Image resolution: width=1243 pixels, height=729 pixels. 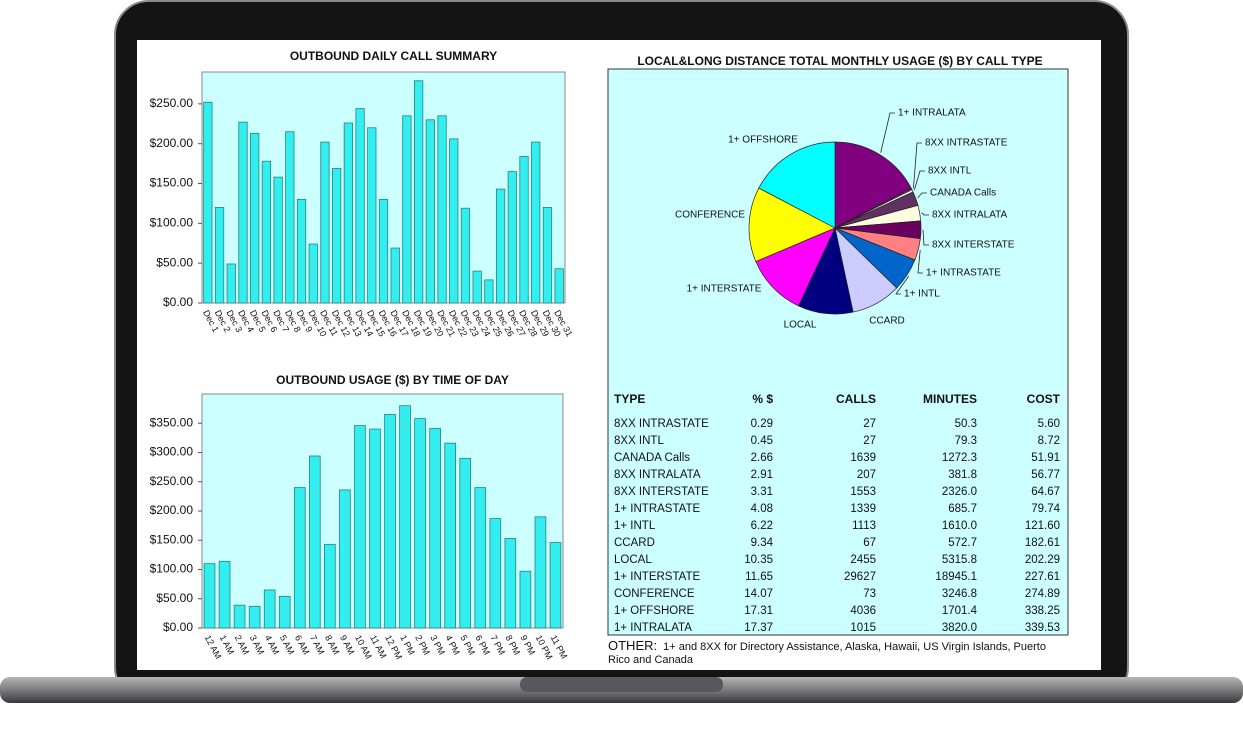 I want to click on table-cell: 381.8, so click(x=962, y=475).